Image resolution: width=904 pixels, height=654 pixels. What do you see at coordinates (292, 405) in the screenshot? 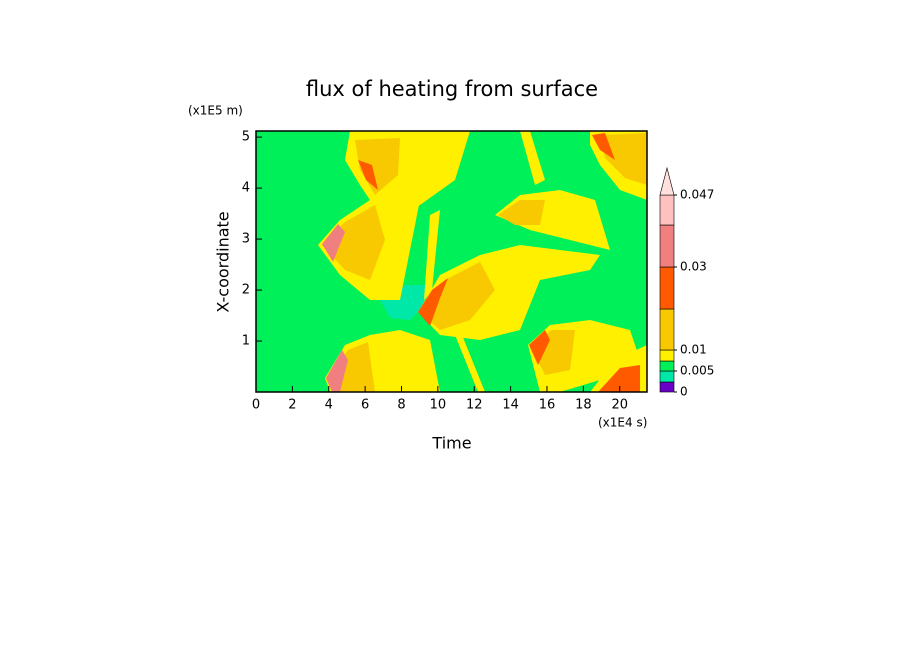
I see `x-tick-label: 2` at bounding box center [292, 405].